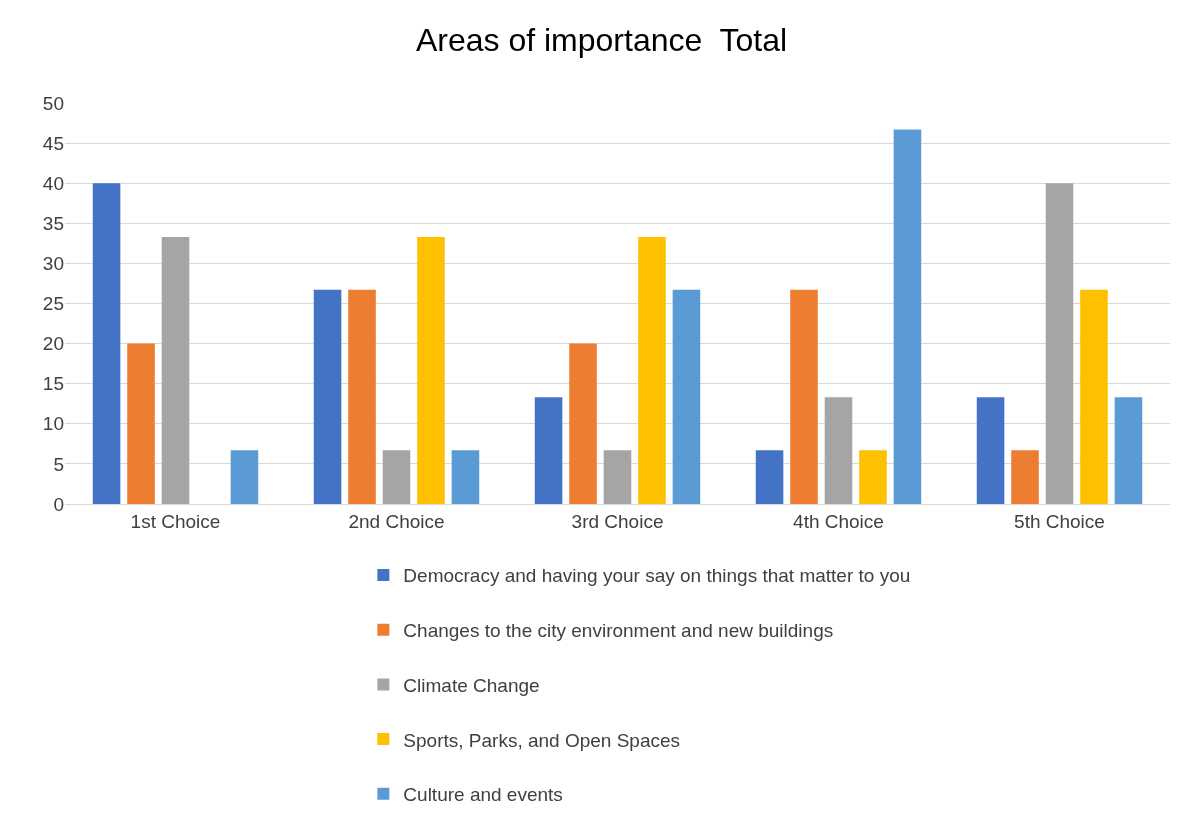  Describe the element at coordinates (657, 576) in the screenshot. I see `legend-label: Democracy and having your say on things that matter to you` at that location.